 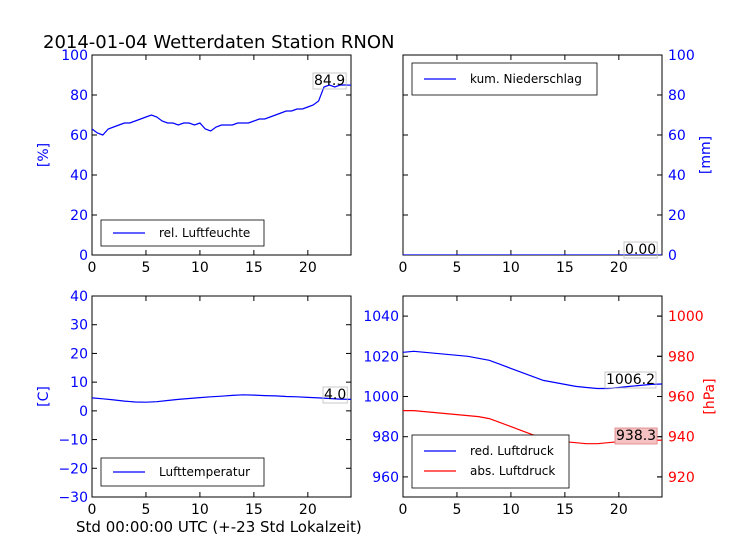 I want to click on y-tick-label: 1000, so click(x=381, y=398).